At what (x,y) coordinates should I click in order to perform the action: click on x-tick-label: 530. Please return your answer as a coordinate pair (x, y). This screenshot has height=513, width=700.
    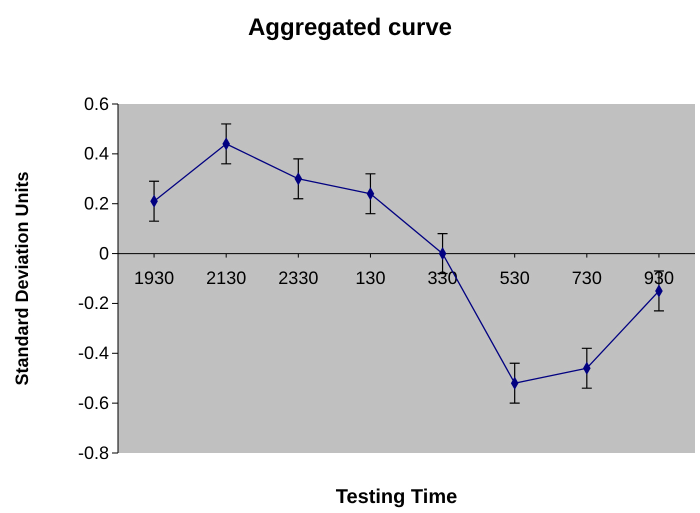
    Looking at the image, I should click on (515, 278).